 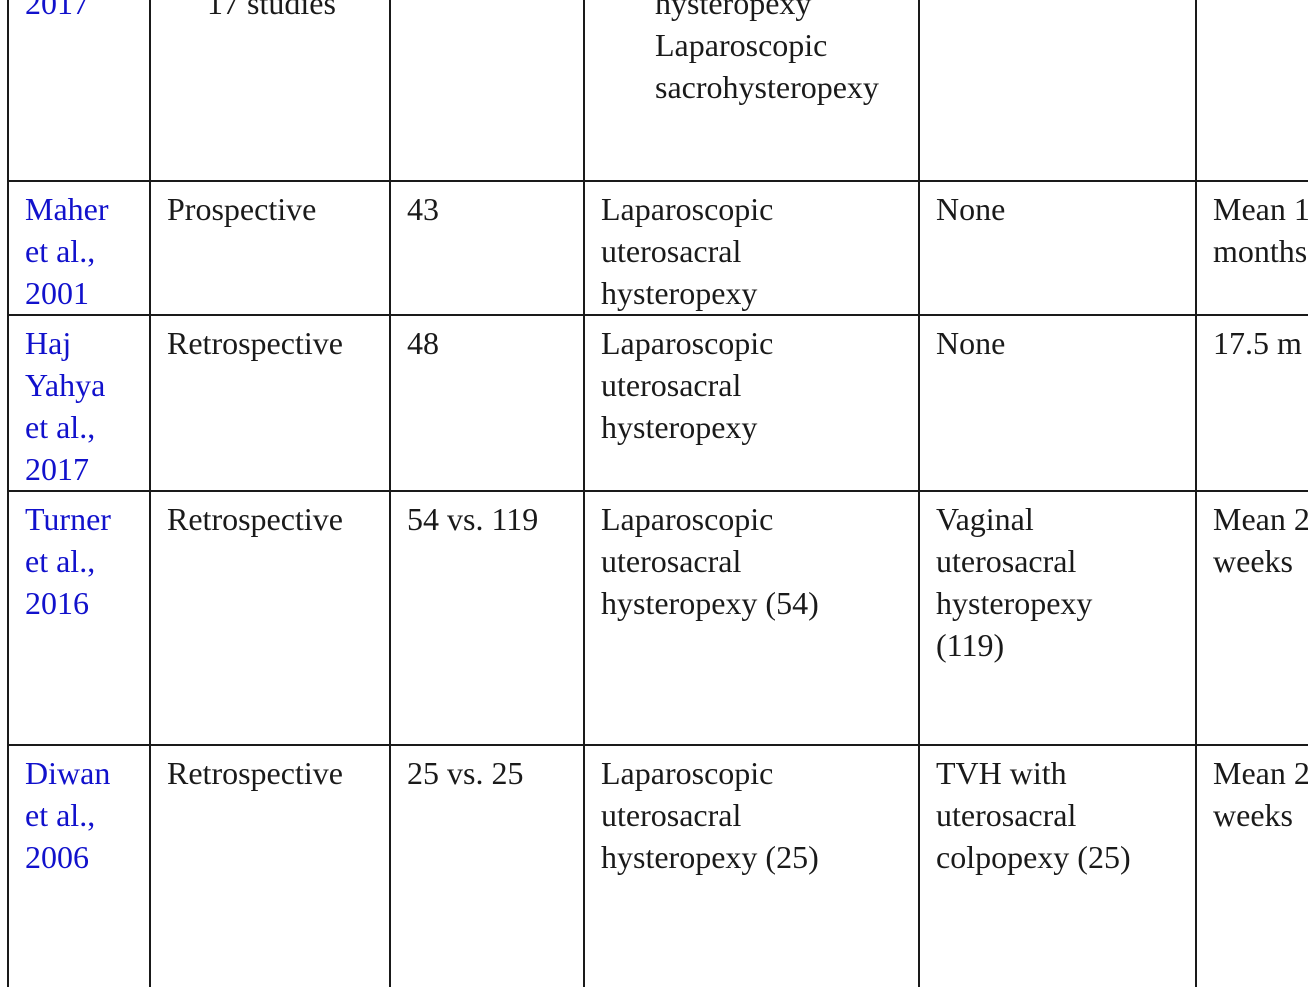 I want to click on design-cell: 17 studies, so click(x=270, y=91).